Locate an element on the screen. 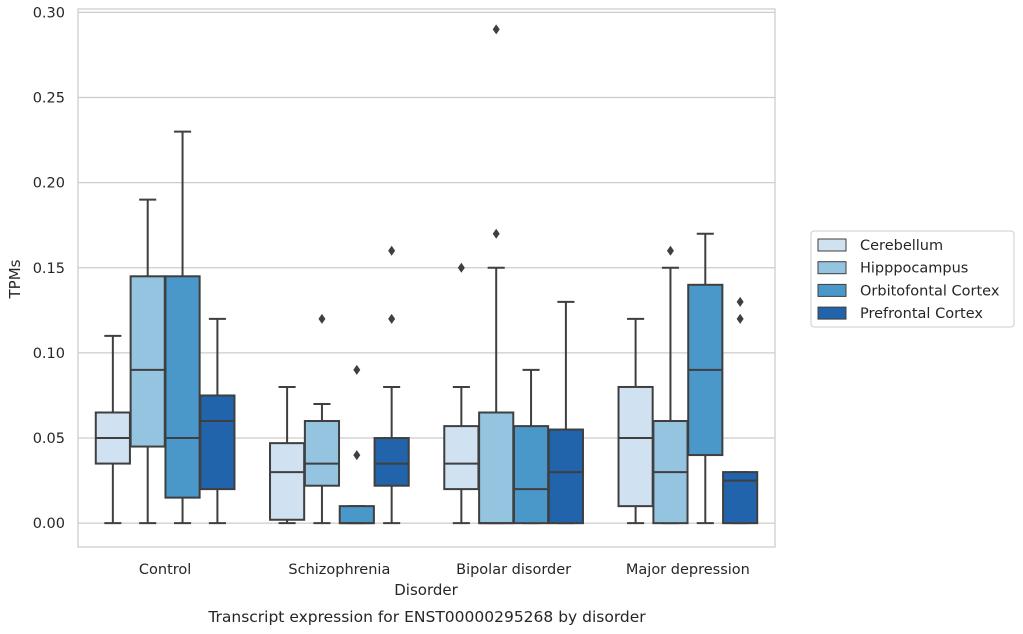 Image resolution: width=1023 pixels, height=634 pixels. y-tick-label: 0.05 is located at coordinates (49, 439).